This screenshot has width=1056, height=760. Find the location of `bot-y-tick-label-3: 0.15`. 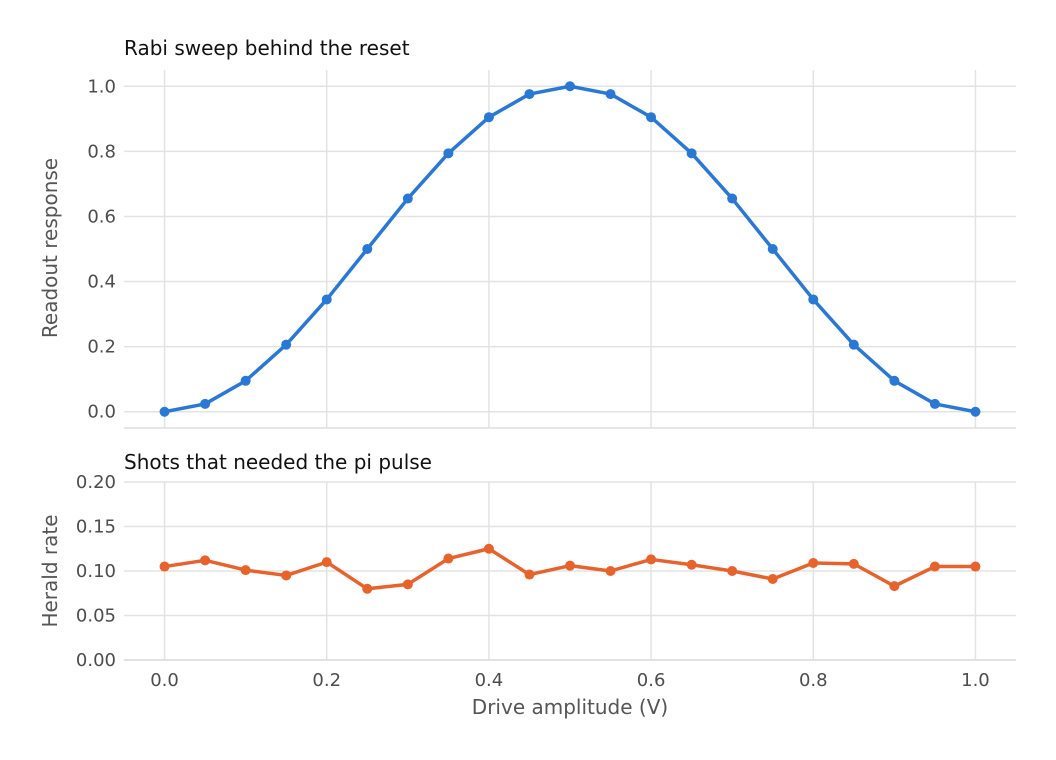

bot-y-tick-label-3: 0.15 is located at coordinates (96, 527).